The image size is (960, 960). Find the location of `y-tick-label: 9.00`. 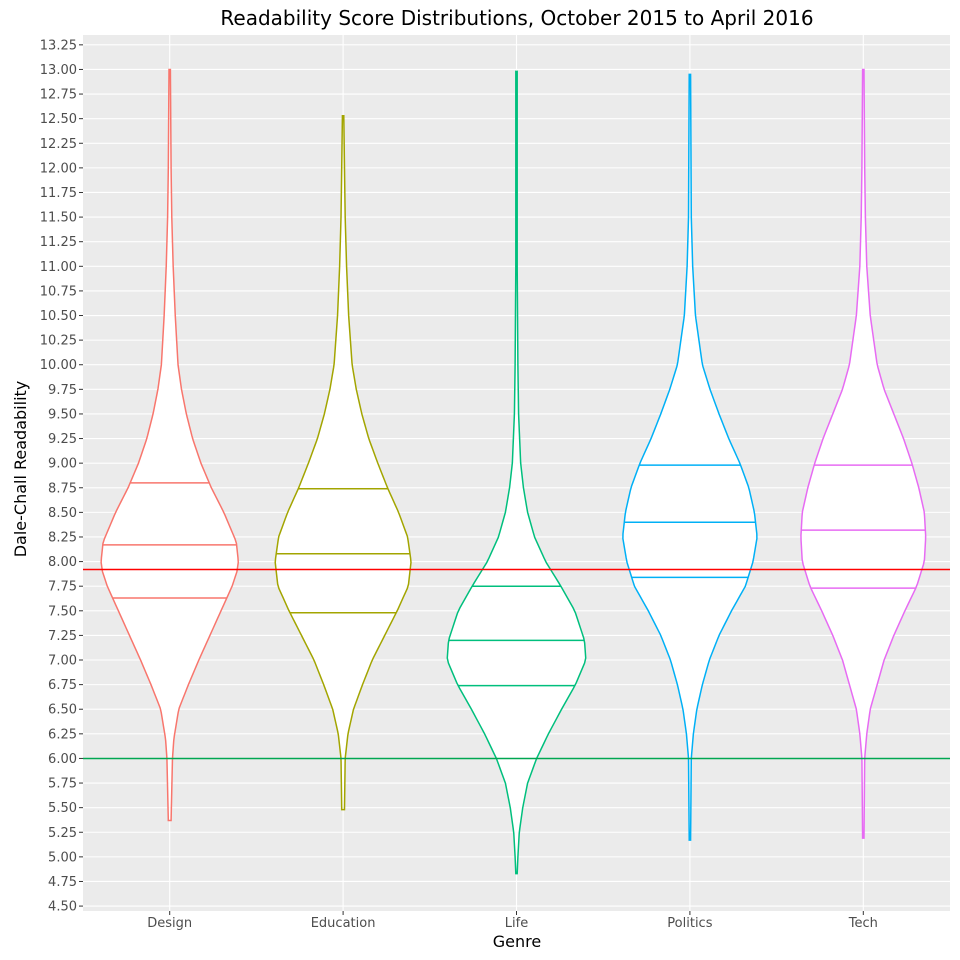

y-tick-label: 9.00 is located at coordinates (62, 464).